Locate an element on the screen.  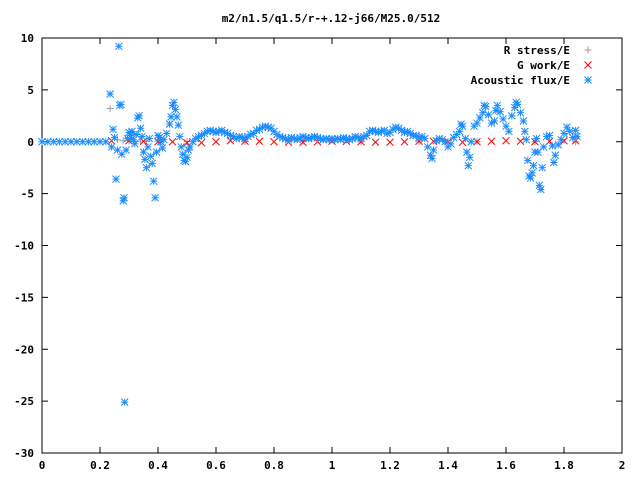
x-tick-label: 0.2 is located at coordinates (100, 465).